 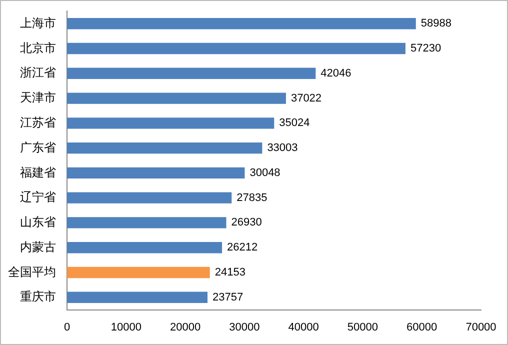 What do you see at coordinates (38, 147) in the screenshot?
I see `y-tick-label: 广东省` at bounding box center [38, 147].